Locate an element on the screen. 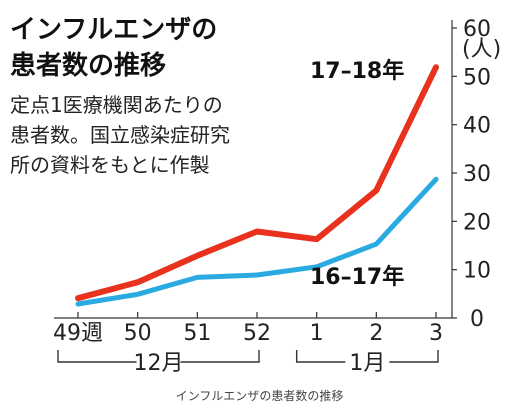  x-tick-label-4: 1 is located at coordinates (317, 333).